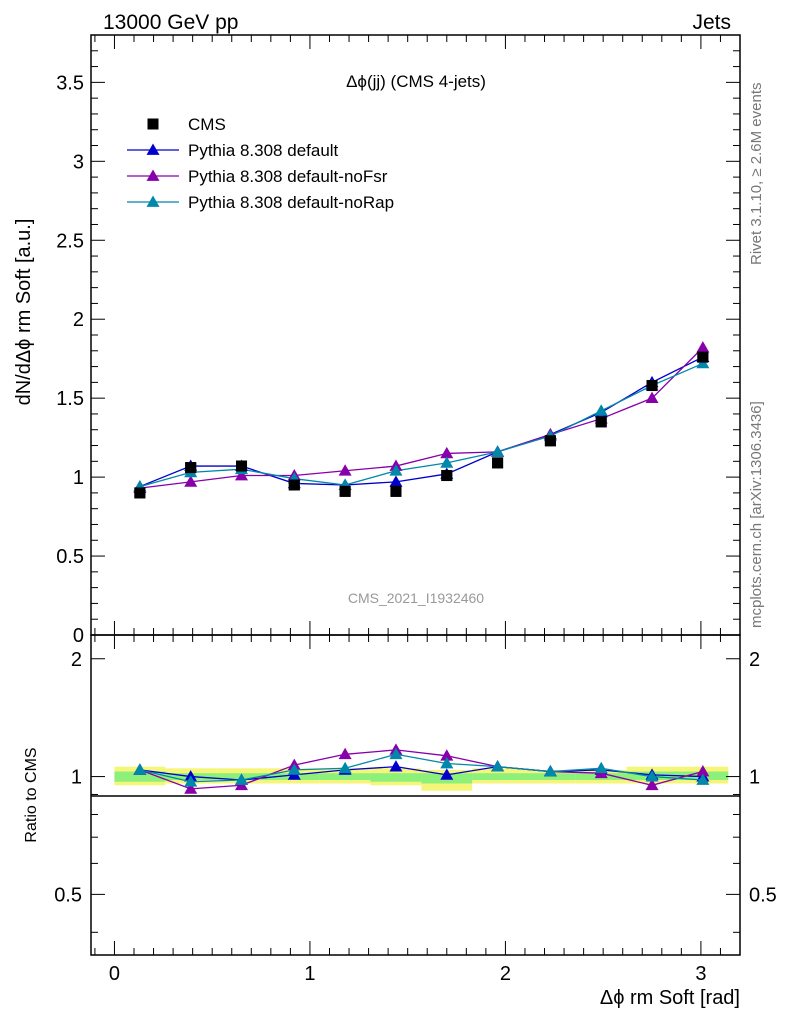 The image size is (786, 1024). What do you see at coordinates (309, 974) in the screenshot?
I see `x-tick-label: 1` at bounding box center [309, 974].